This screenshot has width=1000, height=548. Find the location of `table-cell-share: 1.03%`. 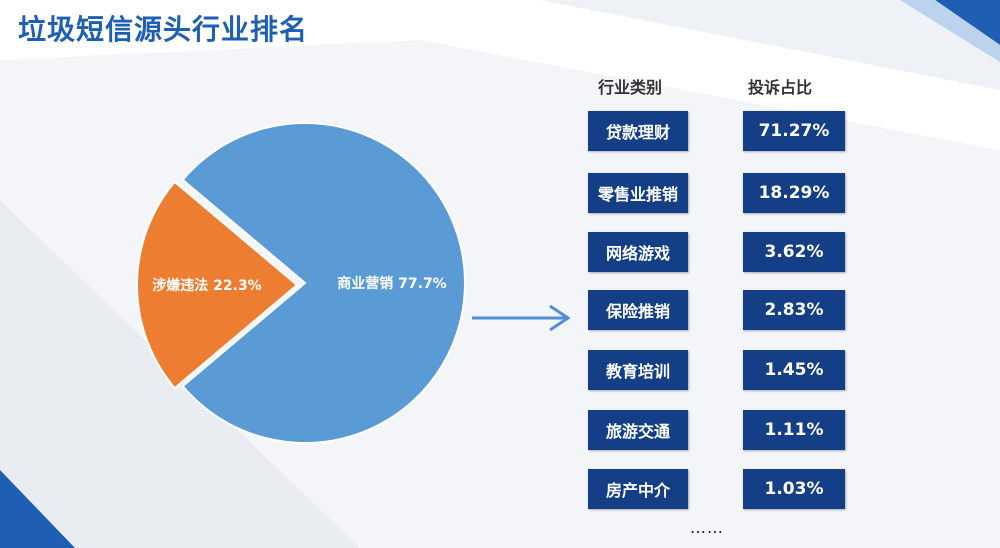

table-cell-share: 1.03% is located at coordinates (794, 489).